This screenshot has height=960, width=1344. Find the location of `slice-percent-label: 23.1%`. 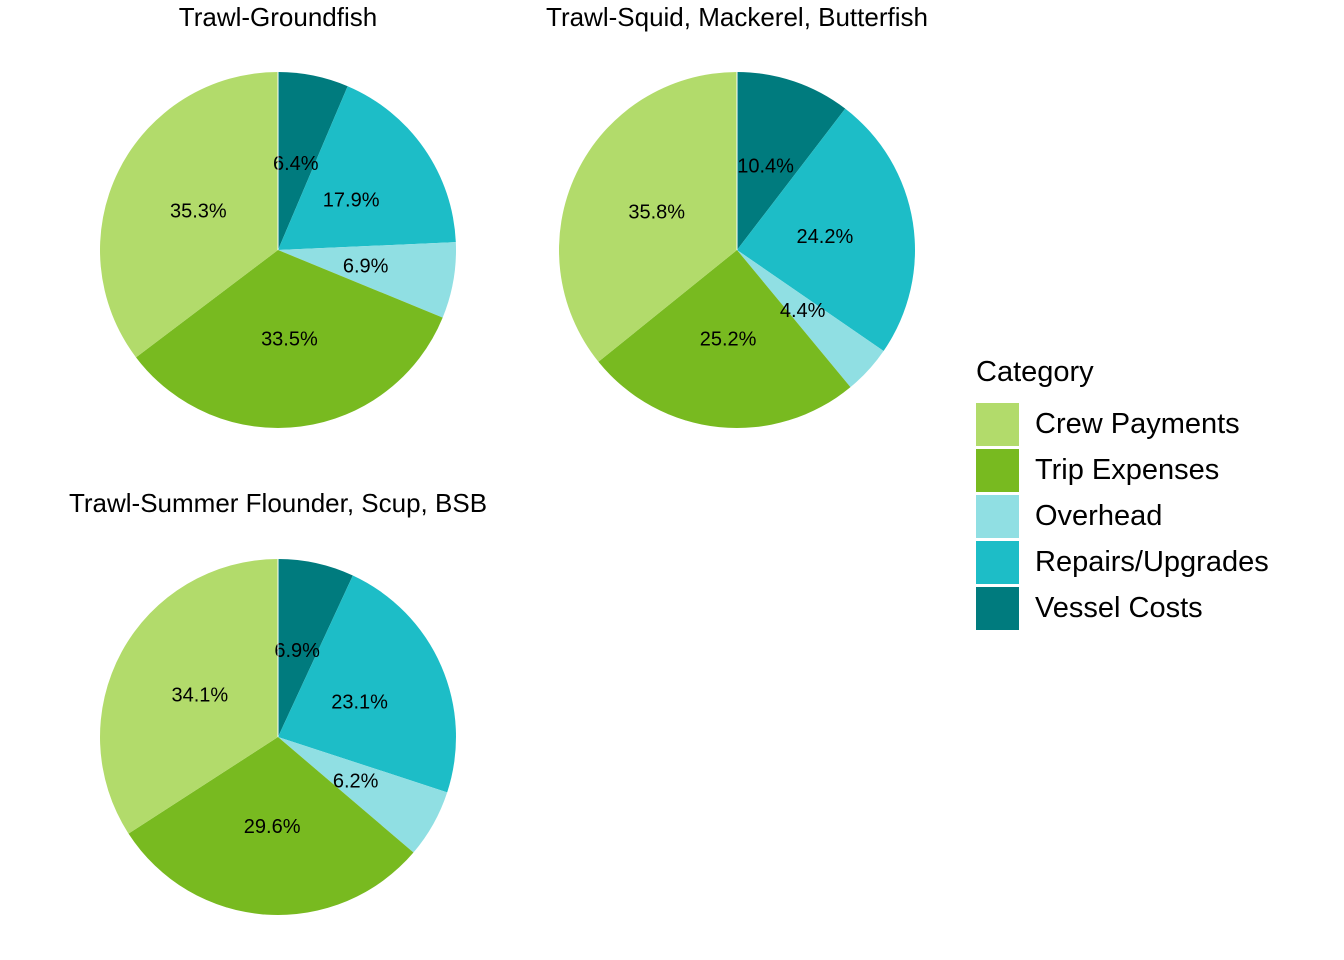

slice-percent-label: 23.1% is located at coordinates (359, 702).